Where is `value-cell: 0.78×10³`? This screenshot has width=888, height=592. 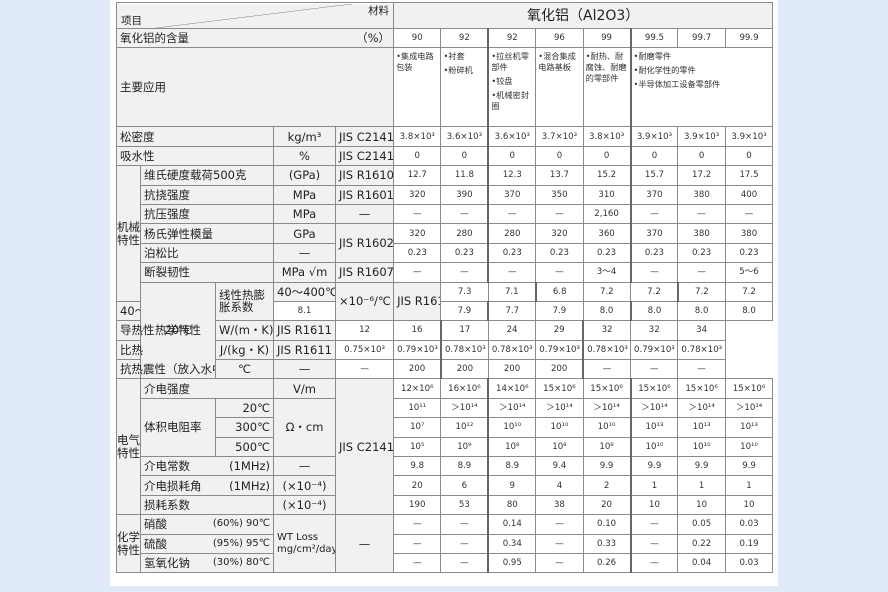 value-cell: 0.78×10³ is located at coordinates (464, 350).